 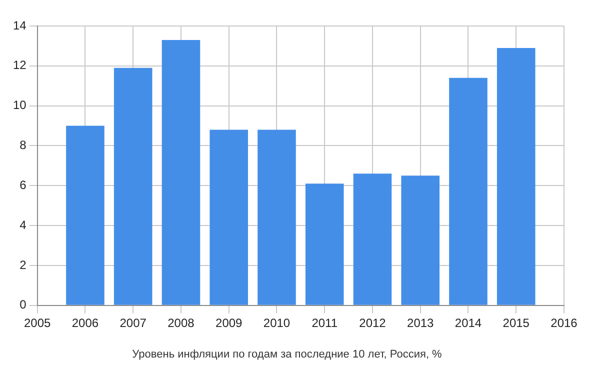 I want to click on y-tick-label: 4, so click(x=23, y=225).